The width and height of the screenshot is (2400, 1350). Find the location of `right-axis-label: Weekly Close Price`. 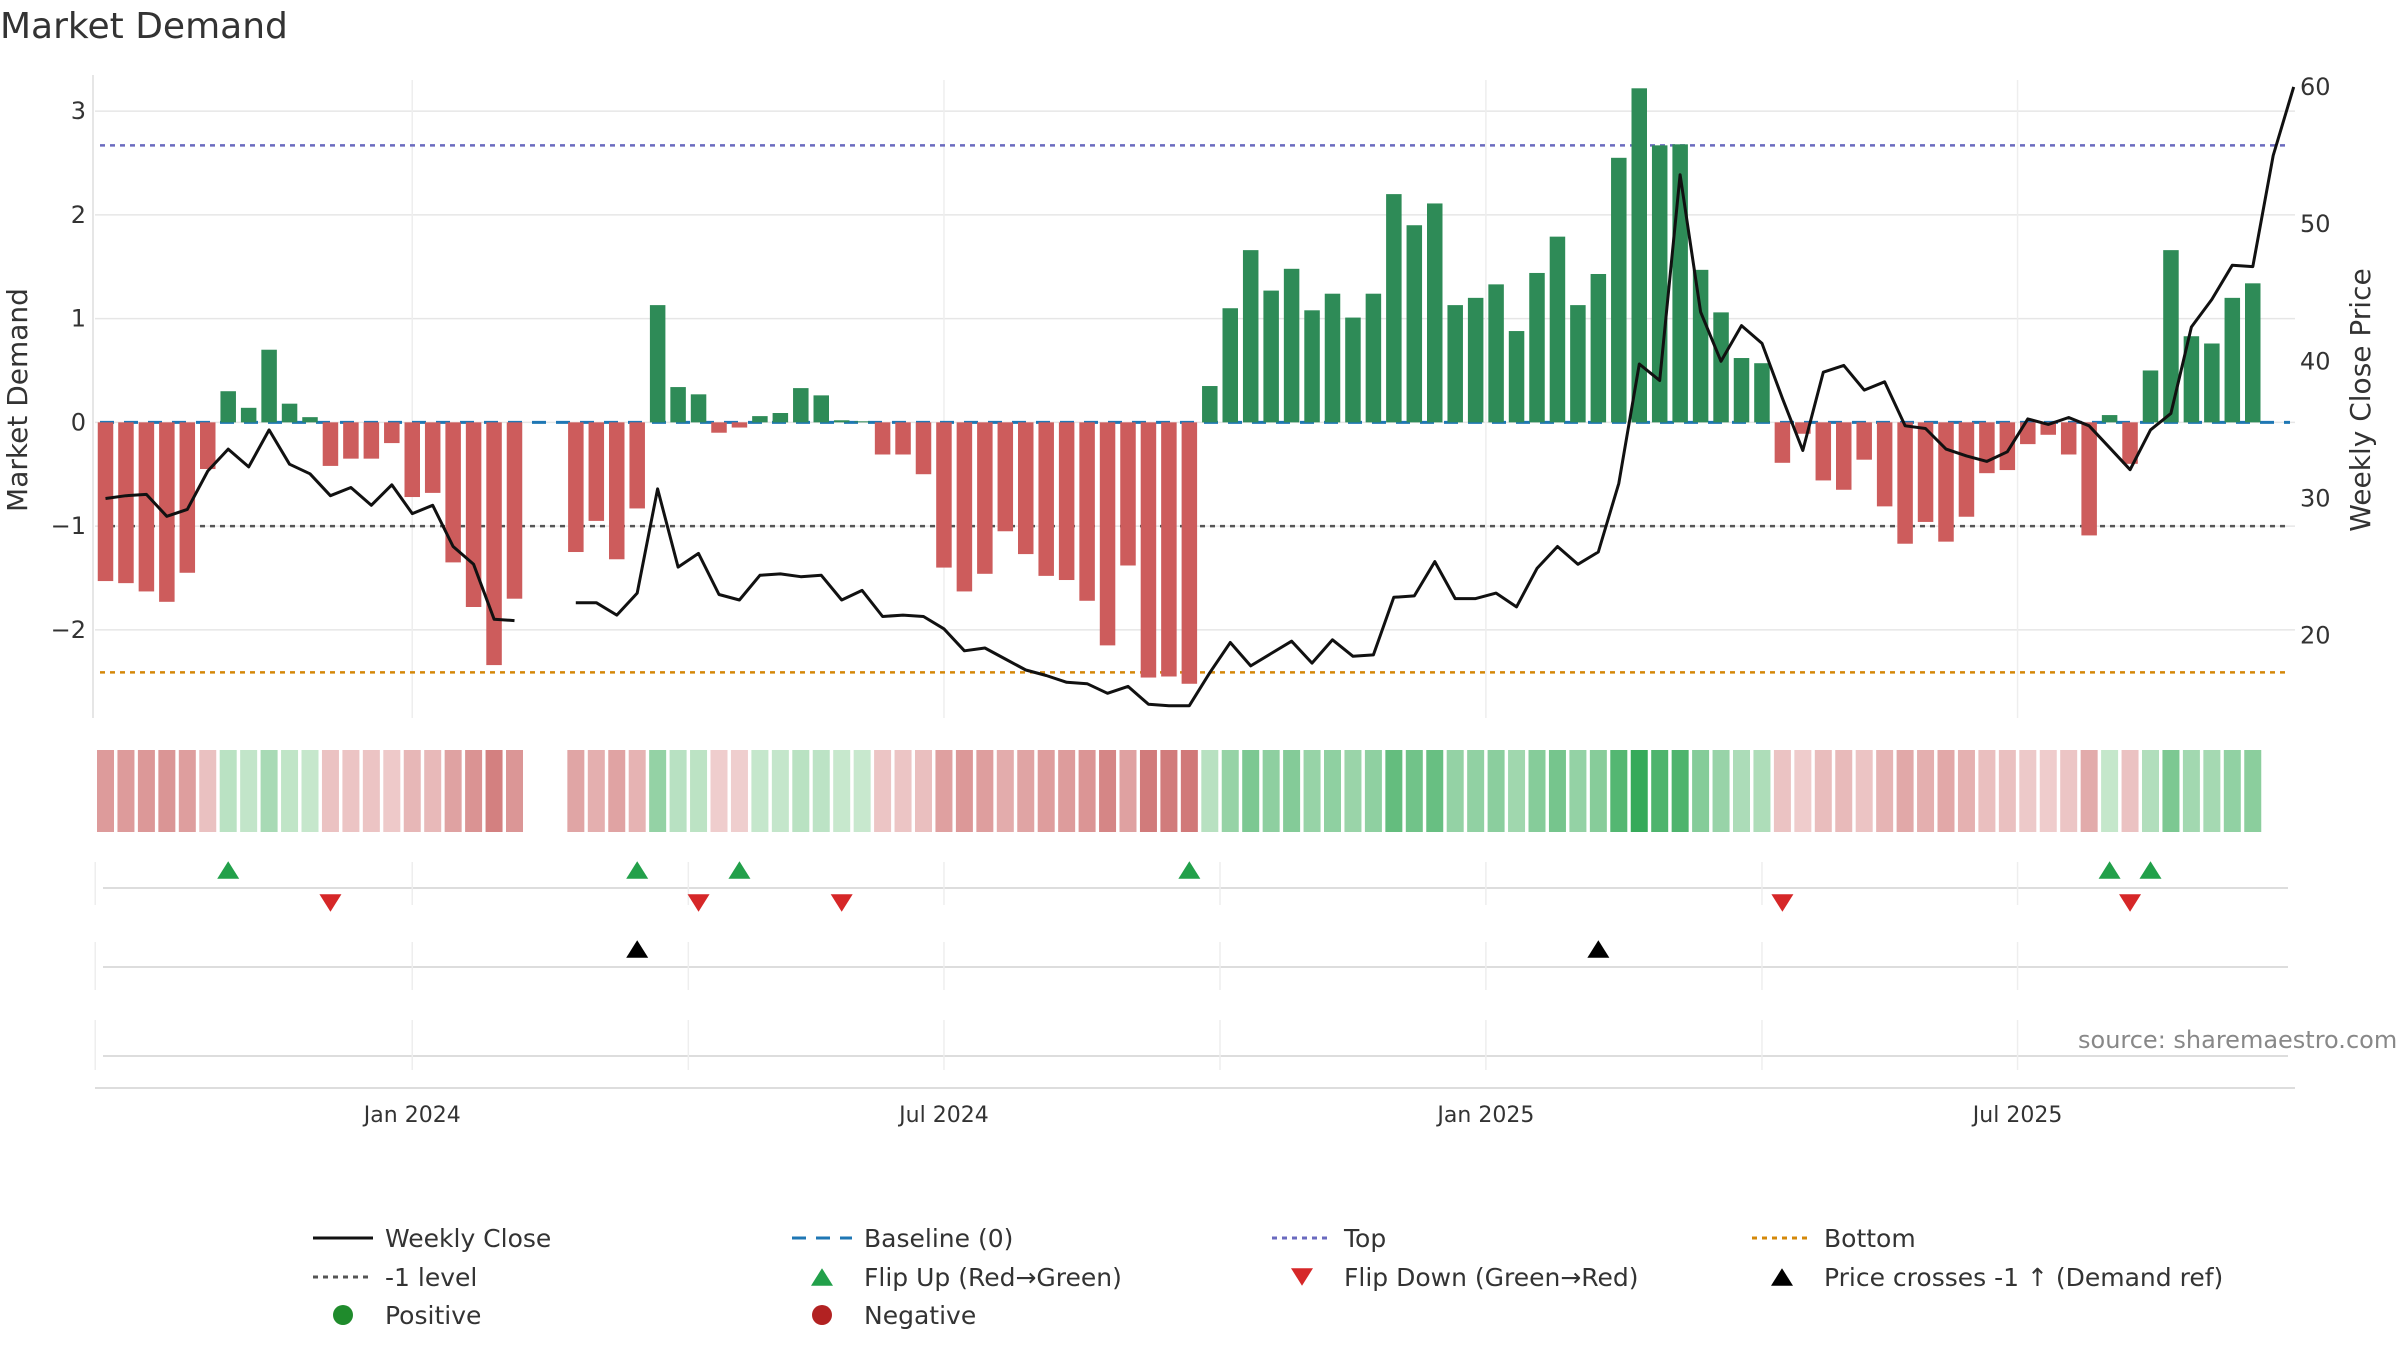

right-axis-label: Weekly Close Price is located at coordinates (2360, 399).